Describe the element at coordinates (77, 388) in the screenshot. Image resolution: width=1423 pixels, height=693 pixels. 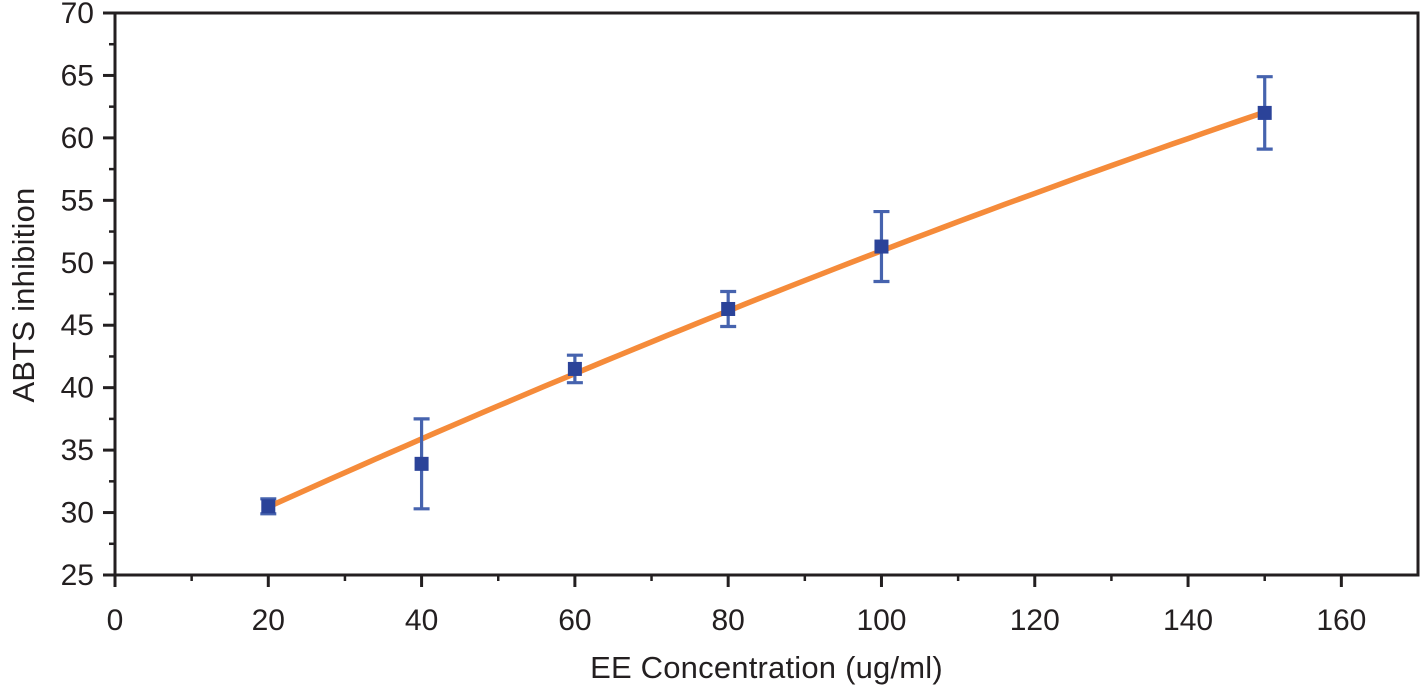
I see `y-tick-label: 40` at that location.